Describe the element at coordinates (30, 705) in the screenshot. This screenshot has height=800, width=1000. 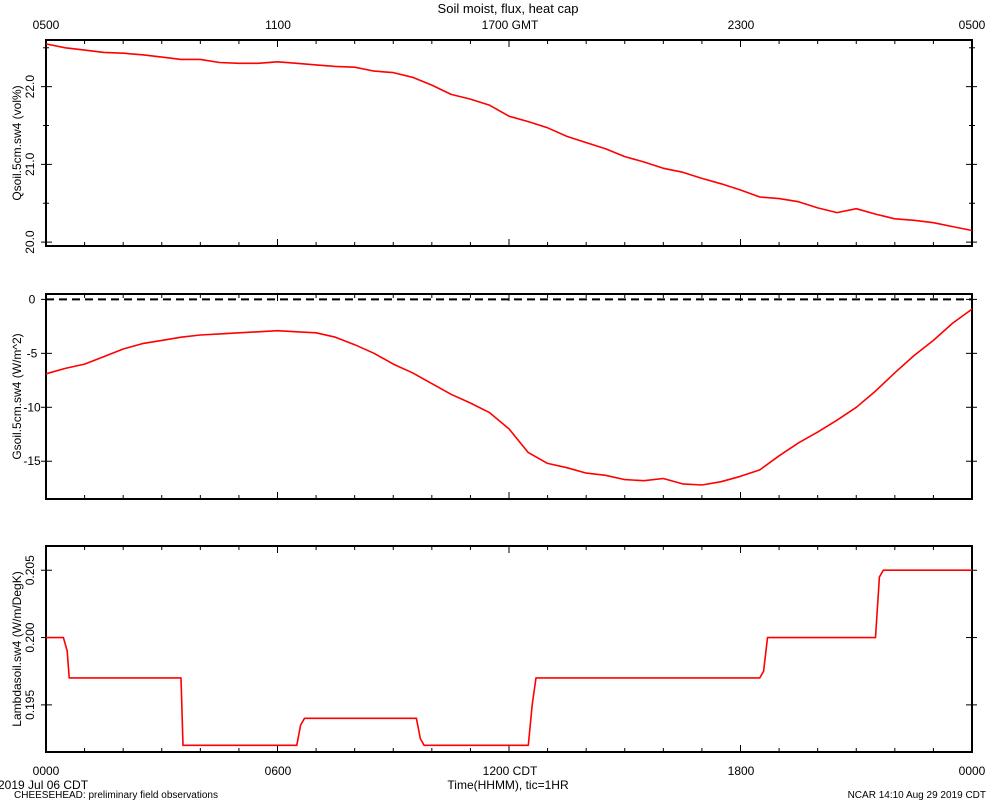
I see `y-tick-label: 0.195` at that location.